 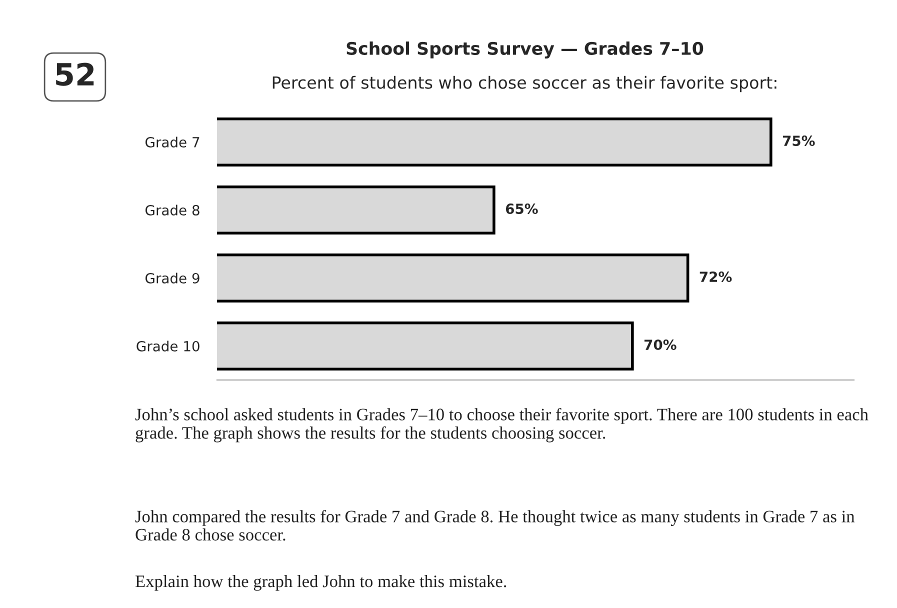 What do you see at coordinates (522, 209) in the screenshot?
I see `data-label: 65%` at bounding box center [522, 209].